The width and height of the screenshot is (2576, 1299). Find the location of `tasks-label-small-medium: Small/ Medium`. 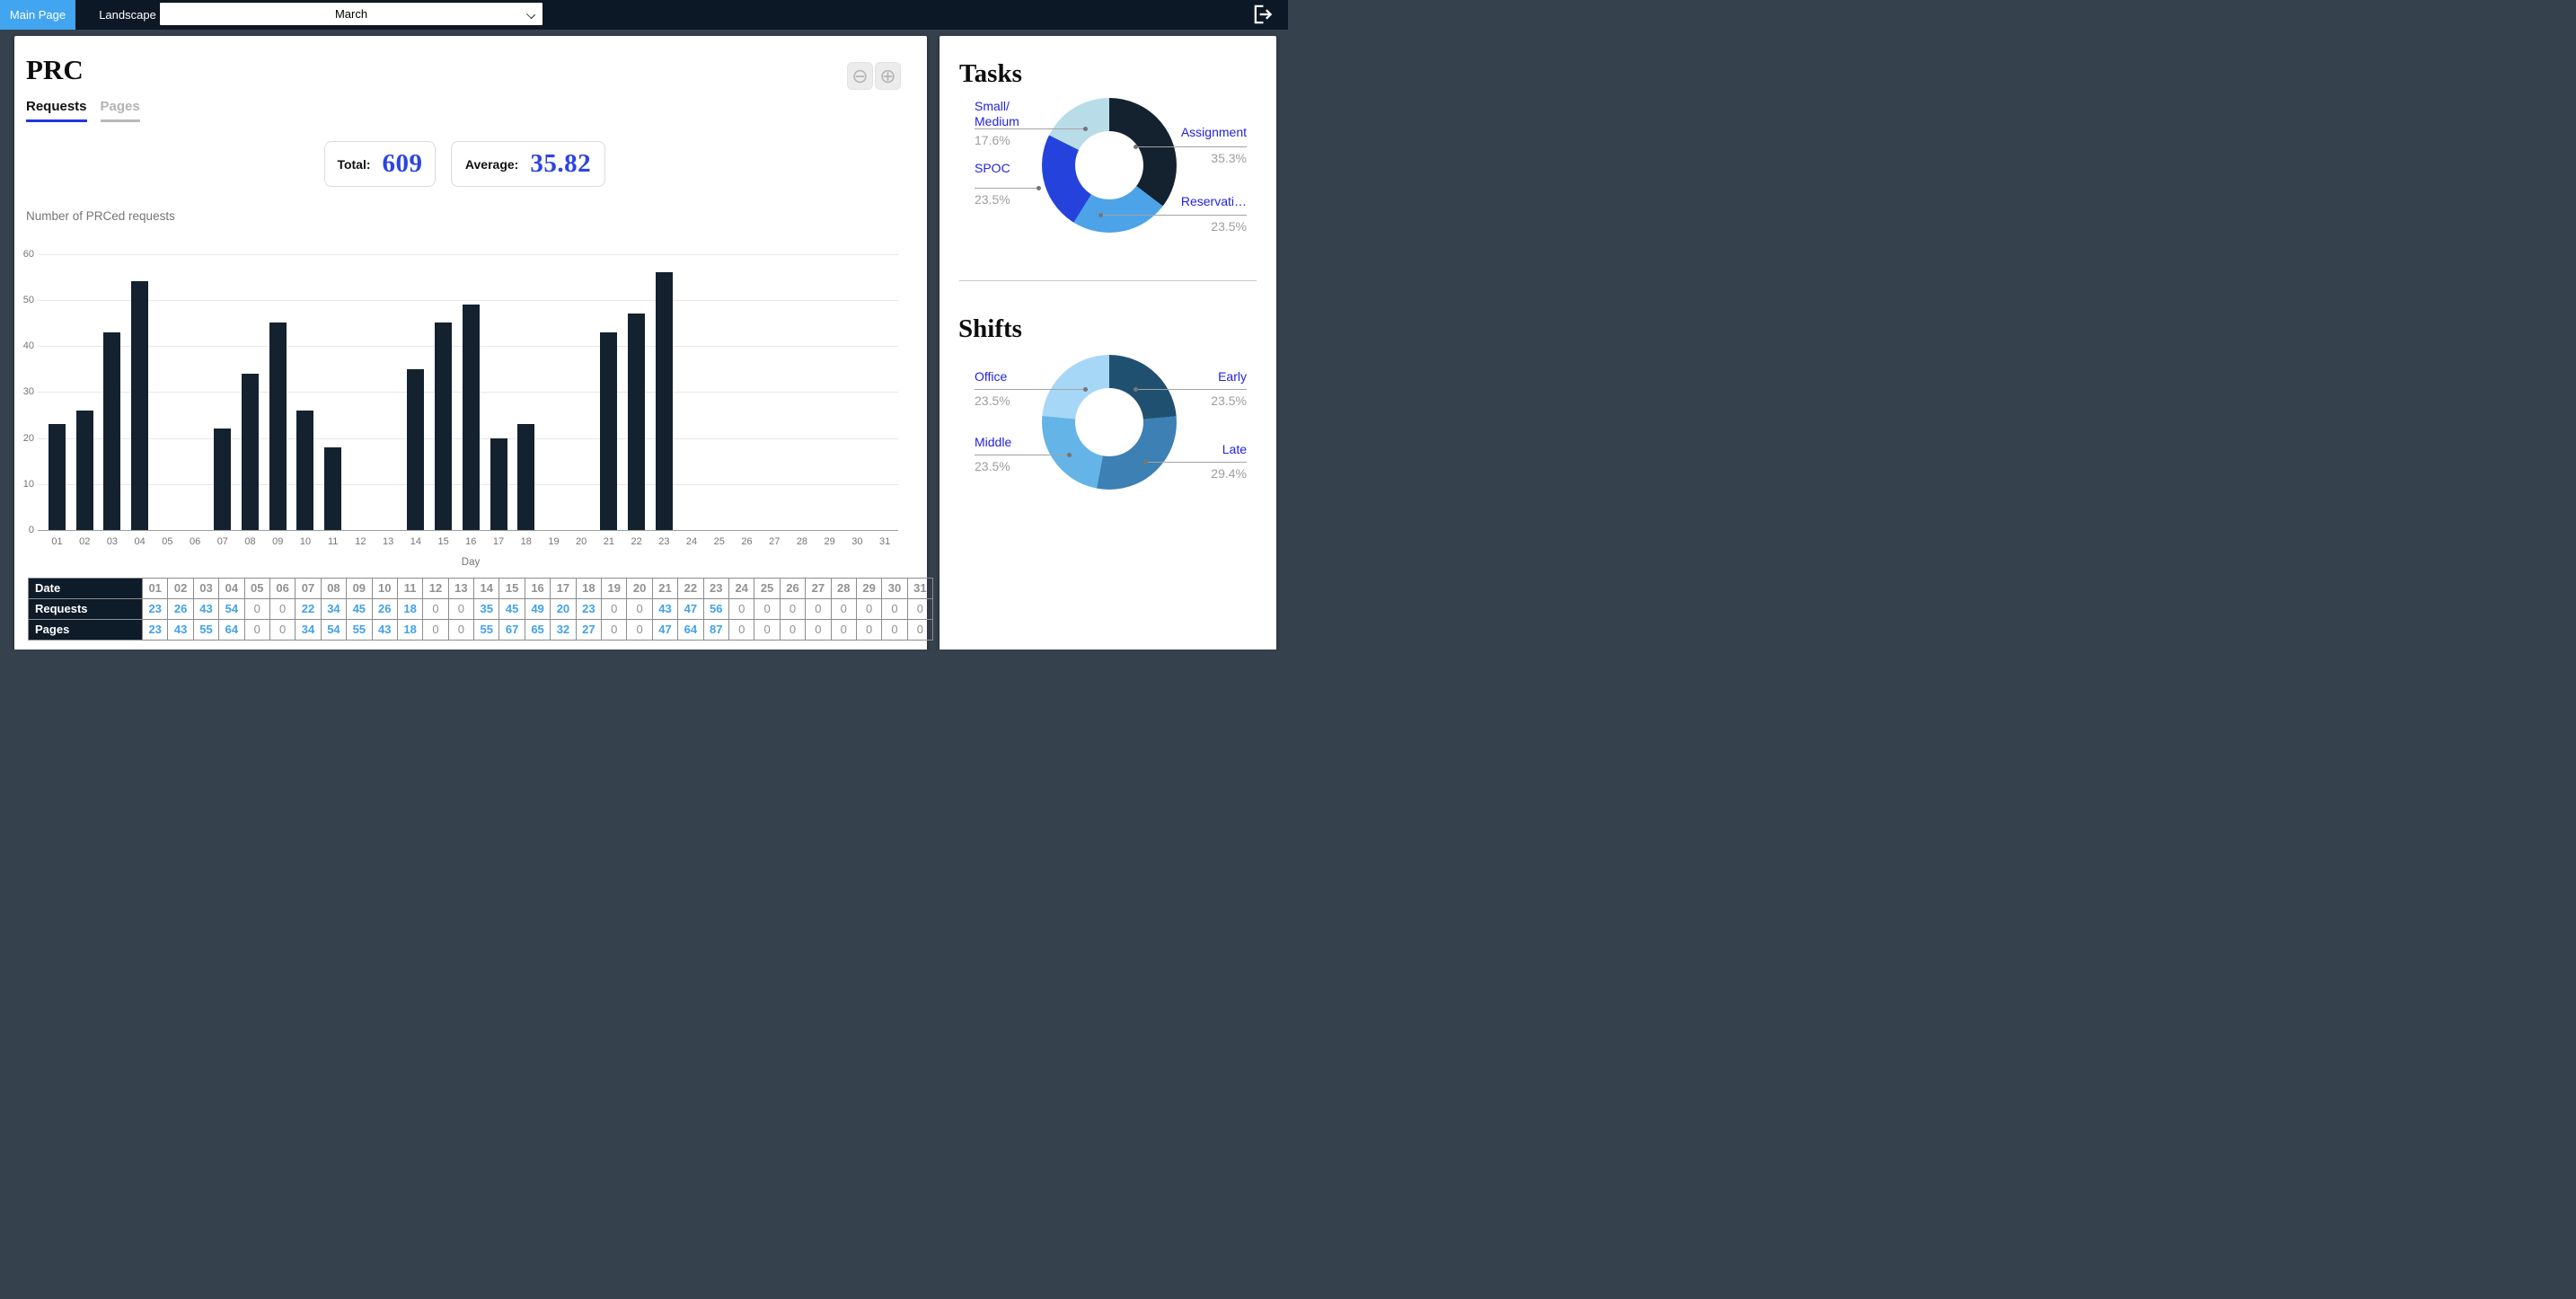

tasks-label-small-medium: Small/ Medium is located at coordinates (997, 114).